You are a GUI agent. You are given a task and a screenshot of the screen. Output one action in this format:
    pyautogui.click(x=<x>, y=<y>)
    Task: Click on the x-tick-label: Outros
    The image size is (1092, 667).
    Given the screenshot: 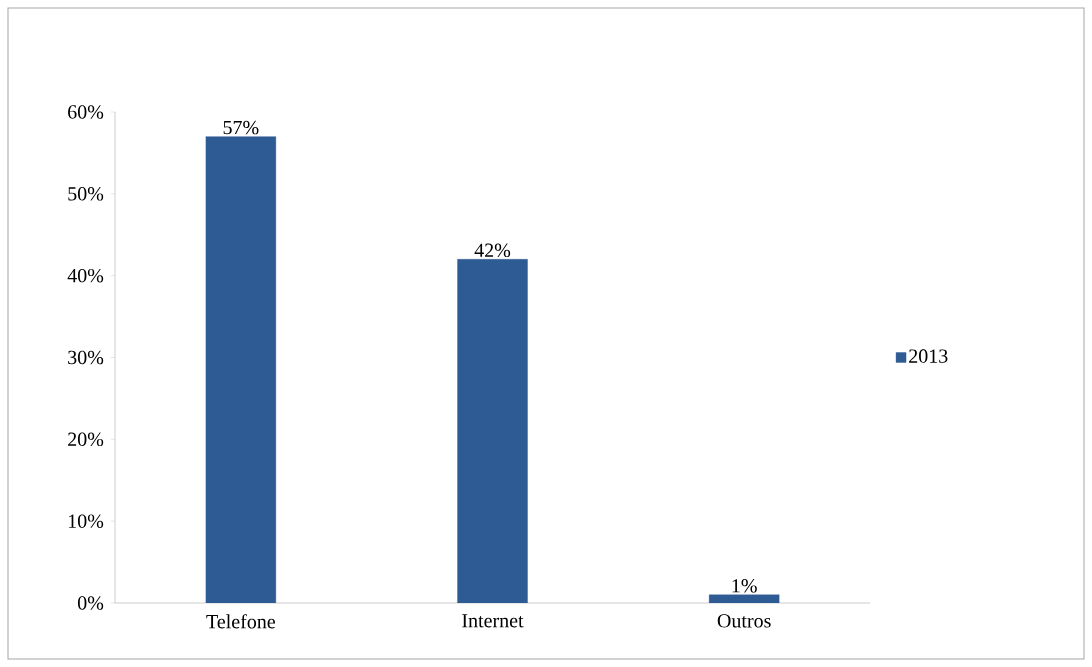 What is the action you would take?
    pyautogui.click(x=744, y=621)
    